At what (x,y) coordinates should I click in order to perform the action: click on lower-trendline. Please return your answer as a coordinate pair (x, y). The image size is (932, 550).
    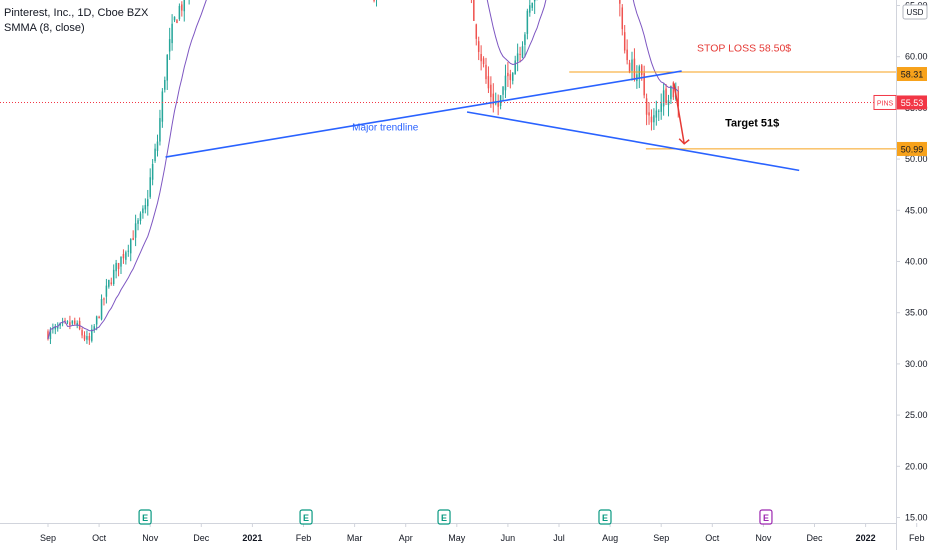
    Looking at the image, I should click on (633, 141).